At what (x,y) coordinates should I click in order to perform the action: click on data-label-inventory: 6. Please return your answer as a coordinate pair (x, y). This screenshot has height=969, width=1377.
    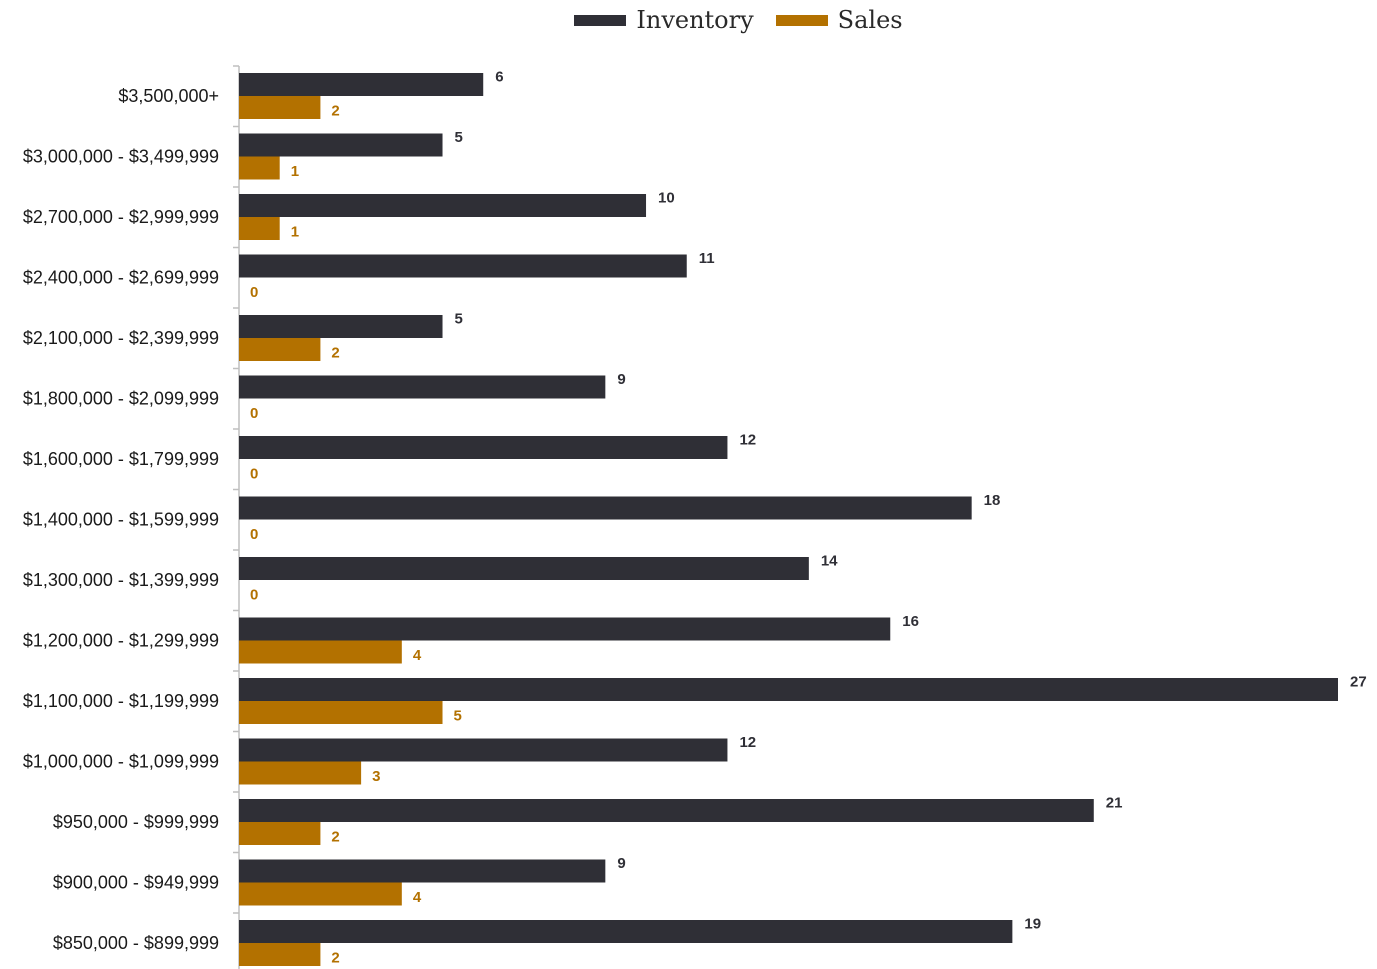
    Looking at the image, I should click on (499, 77).